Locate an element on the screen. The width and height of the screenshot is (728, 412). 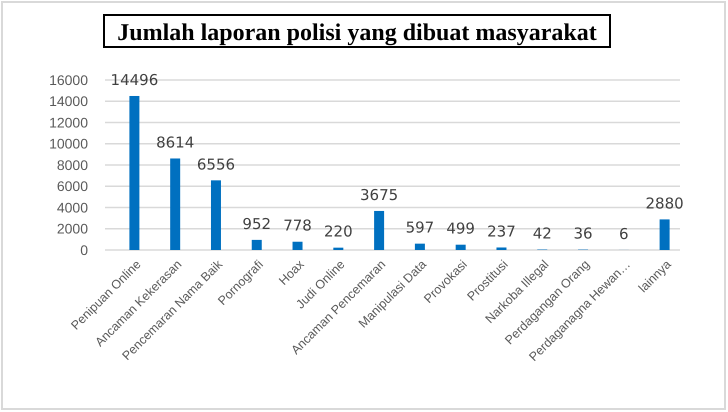
data-label: 2880 is located at coordinates (665, 203).